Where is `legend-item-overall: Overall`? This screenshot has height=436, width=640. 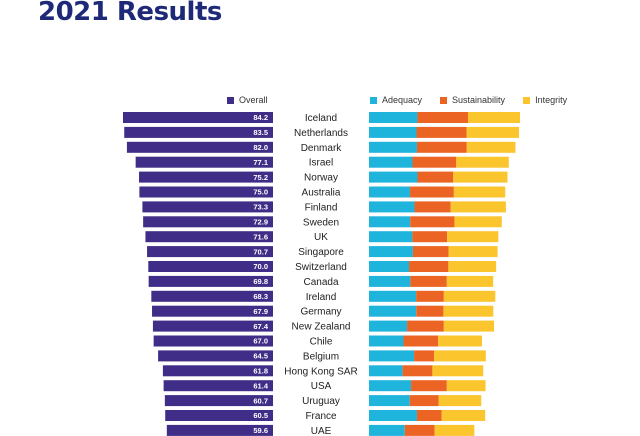 legend-item-overall: Overall is located at coordinates (247, 100).